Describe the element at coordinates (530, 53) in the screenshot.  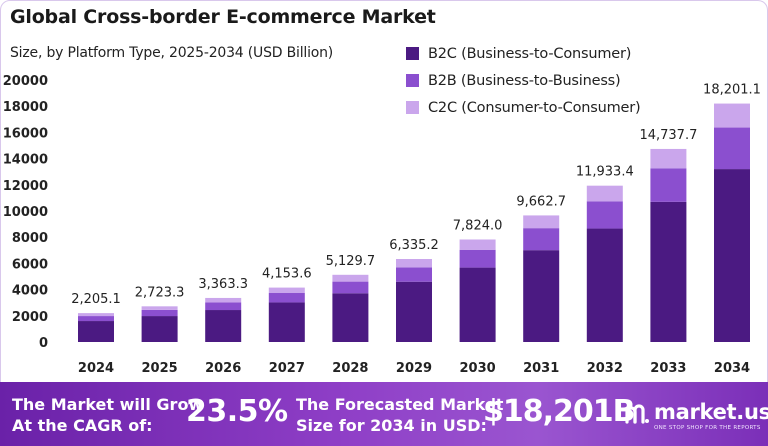
I see `legend-label-b2c: B2C (Business-to-Consumer)` at that location.